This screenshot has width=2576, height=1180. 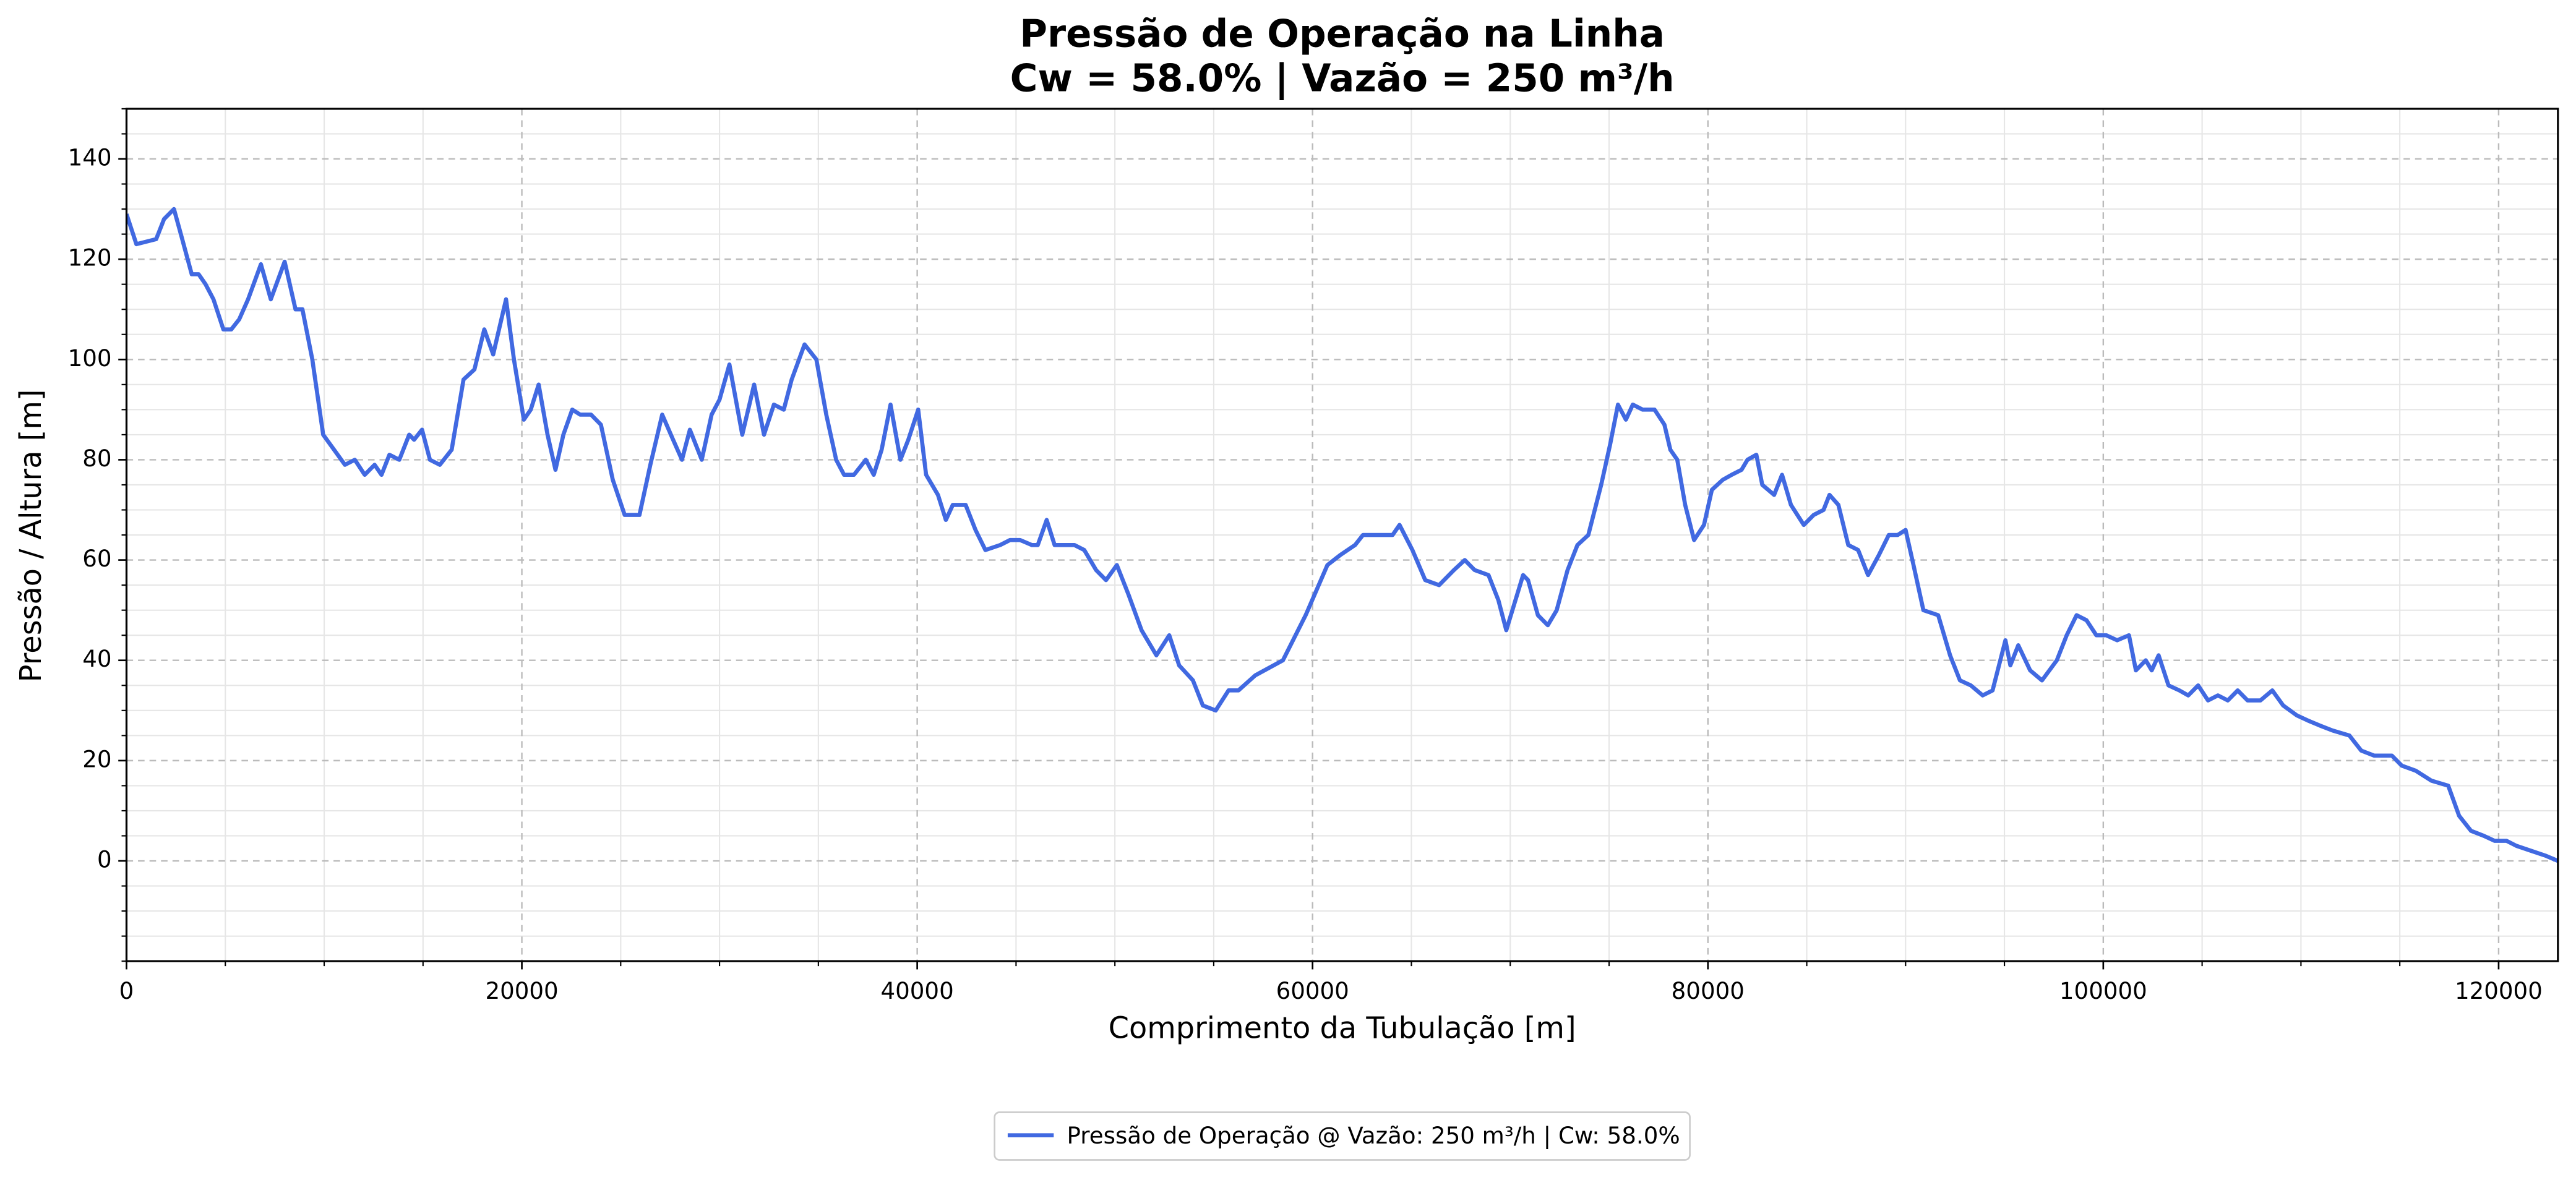 What do you see at coordinates (1708, 990) in the screenshot?
I see `x-tick-label: 80000` at bounding box center [1708, 990].